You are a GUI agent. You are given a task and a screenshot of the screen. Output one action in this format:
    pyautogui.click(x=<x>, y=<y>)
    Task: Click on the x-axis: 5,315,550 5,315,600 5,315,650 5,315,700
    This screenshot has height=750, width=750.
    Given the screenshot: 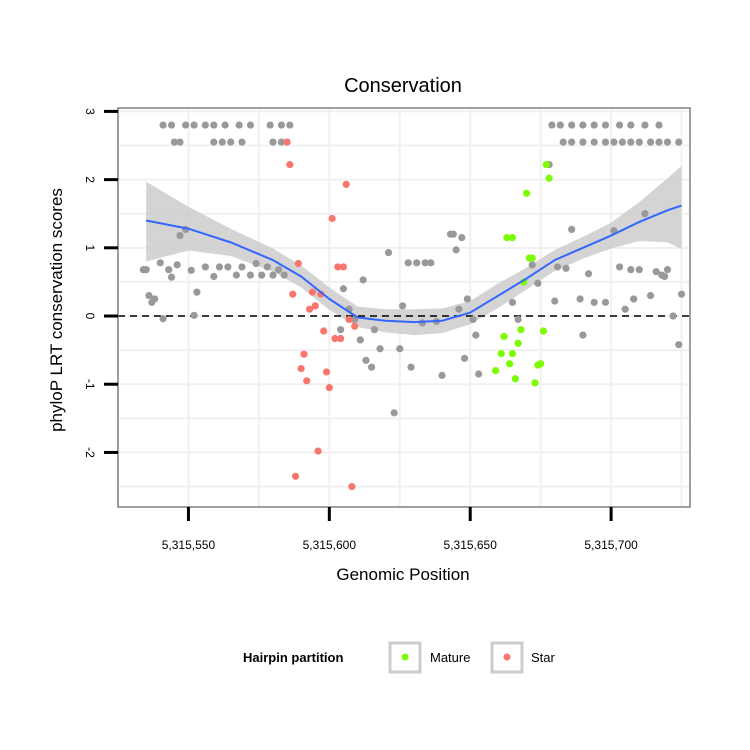 What is the action you would take?
    pyautogui.click(x=400, y=529)
    